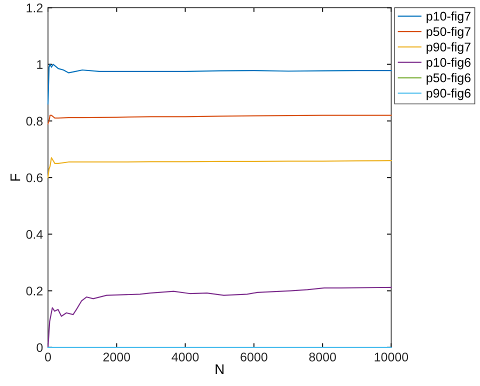 This screenshot has width=480, height=386. Describe the element at coordinates (34, 177) in the screenshot. I see `y-tick-label: 0.6` at that location.